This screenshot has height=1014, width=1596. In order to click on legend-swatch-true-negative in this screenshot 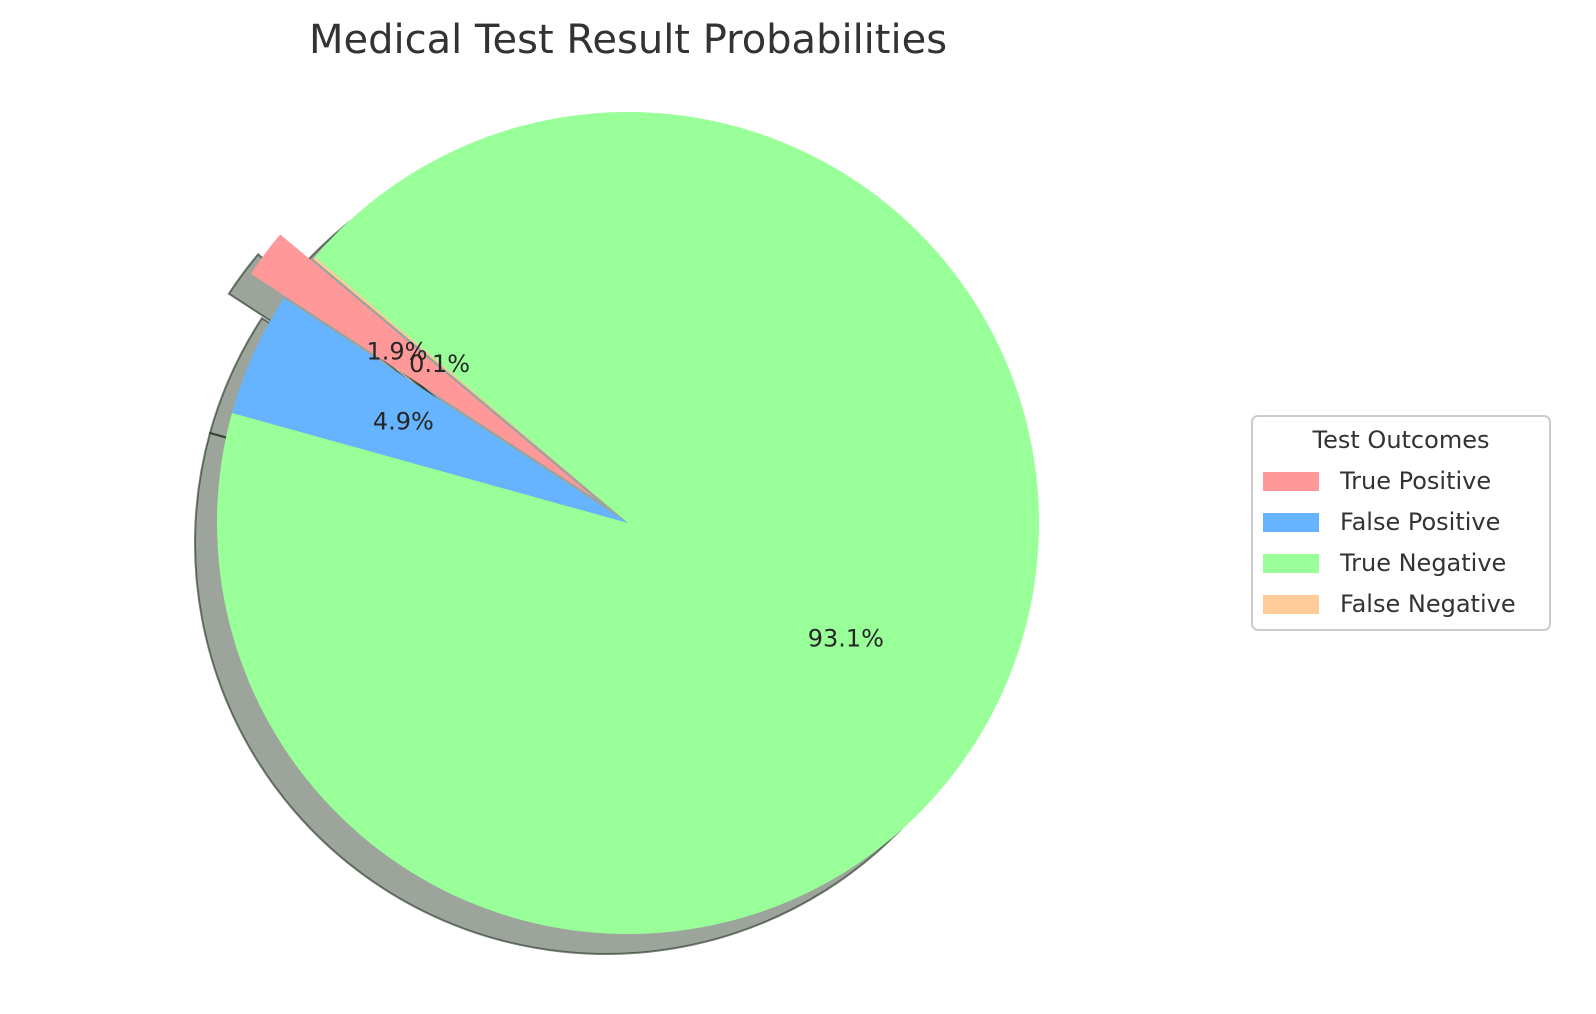, I will do `click(1291, 563)`.